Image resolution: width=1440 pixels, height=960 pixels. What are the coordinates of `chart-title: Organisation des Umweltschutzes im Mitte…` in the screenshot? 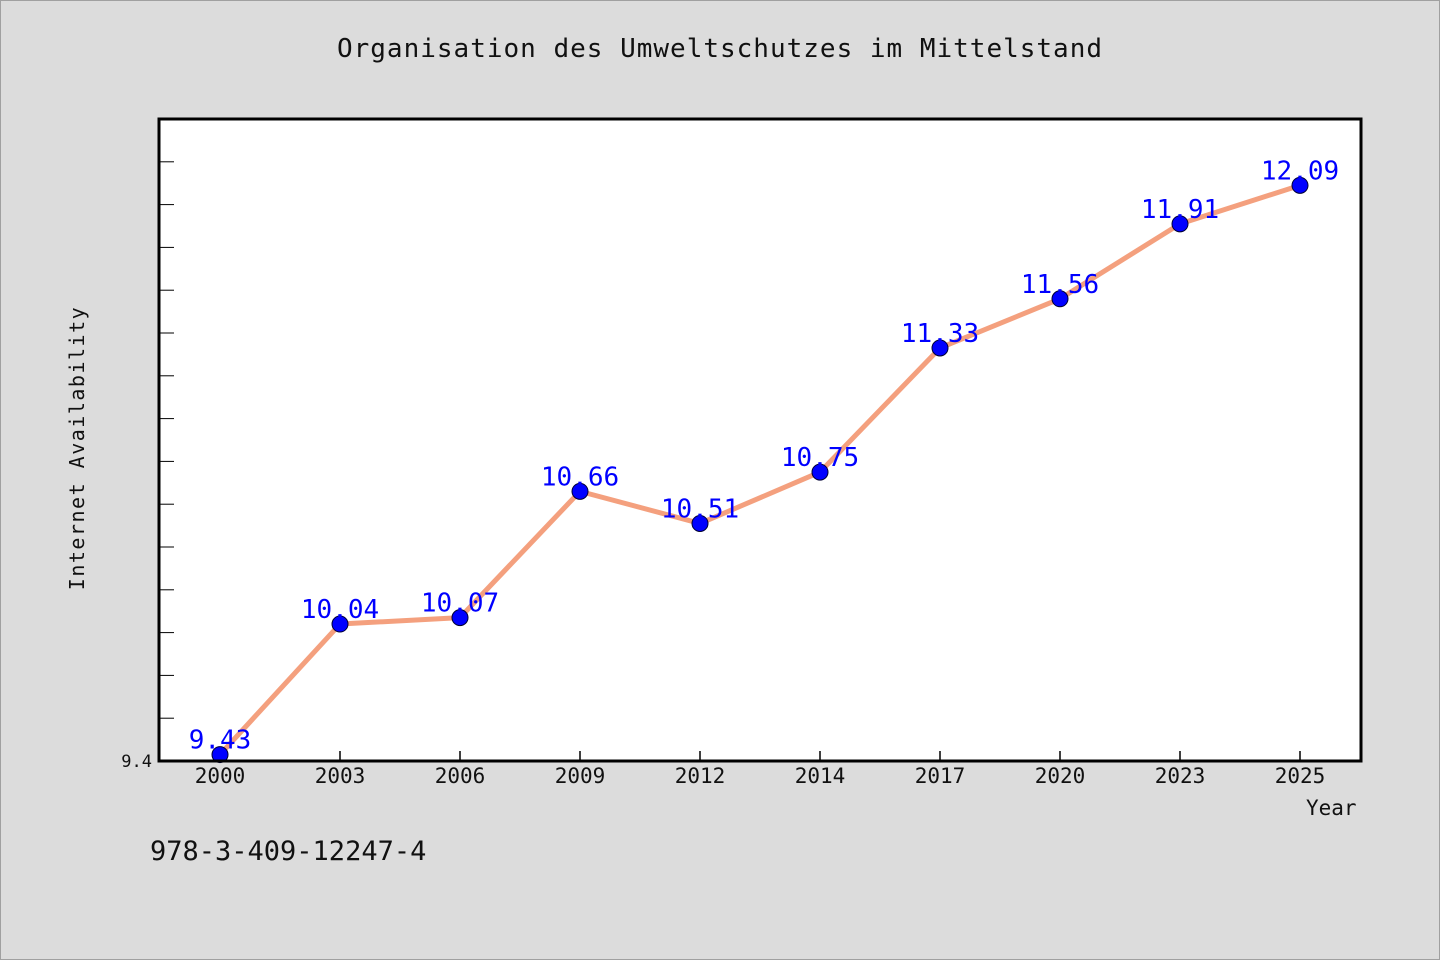 It's located at (720, 49).